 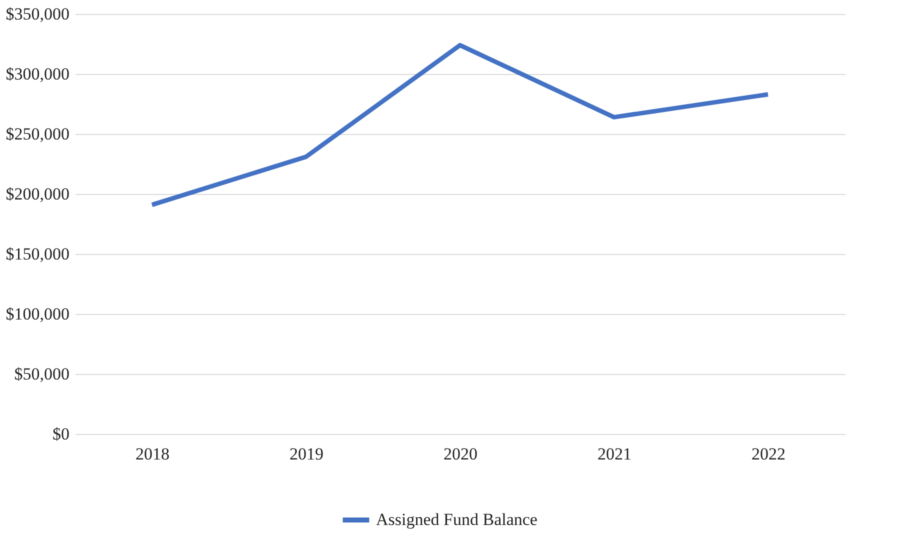 What do you see at coordinates (615, 454) in the screenshot?
I see `x-tick-label: 2021` at bounding box center [615, 454].